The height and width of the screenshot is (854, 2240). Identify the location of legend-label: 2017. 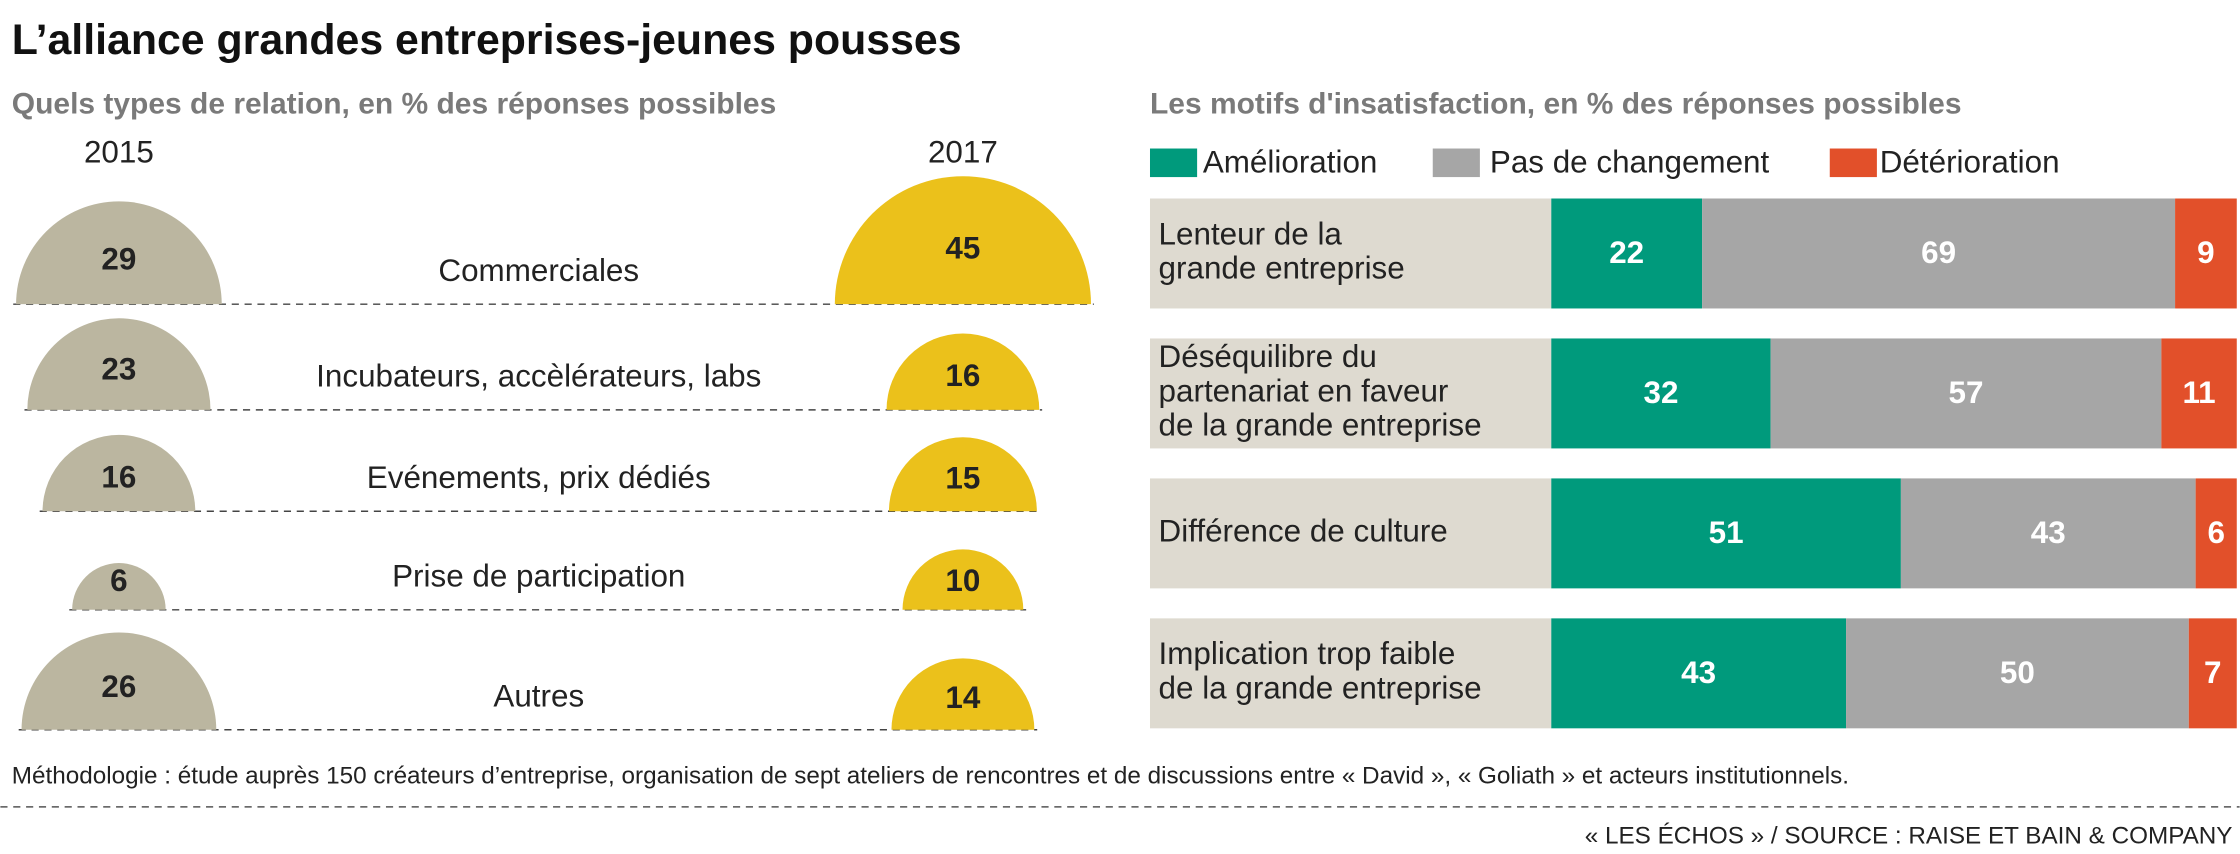
(963, 152).